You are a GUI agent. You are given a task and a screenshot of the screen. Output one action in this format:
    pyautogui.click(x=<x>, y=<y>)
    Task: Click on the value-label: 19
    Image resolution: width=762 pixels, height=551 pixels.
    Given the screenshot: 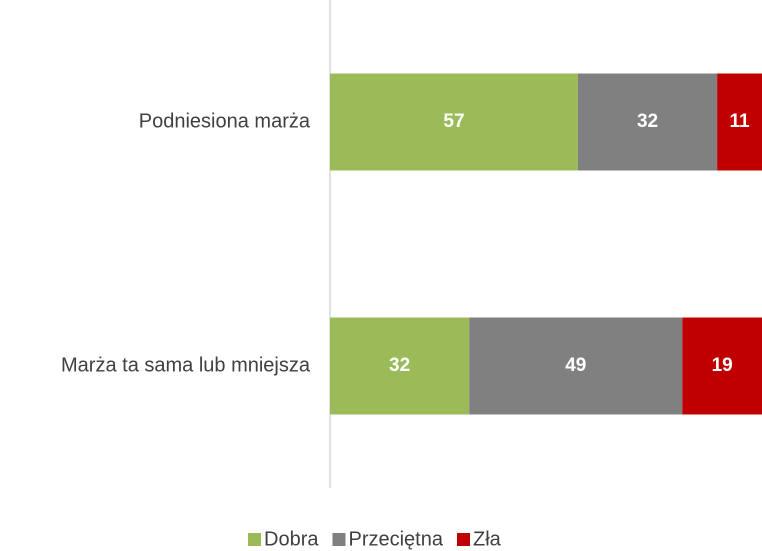 What is the action you would take?
    pyautogui.click(x=722, y=365)
    